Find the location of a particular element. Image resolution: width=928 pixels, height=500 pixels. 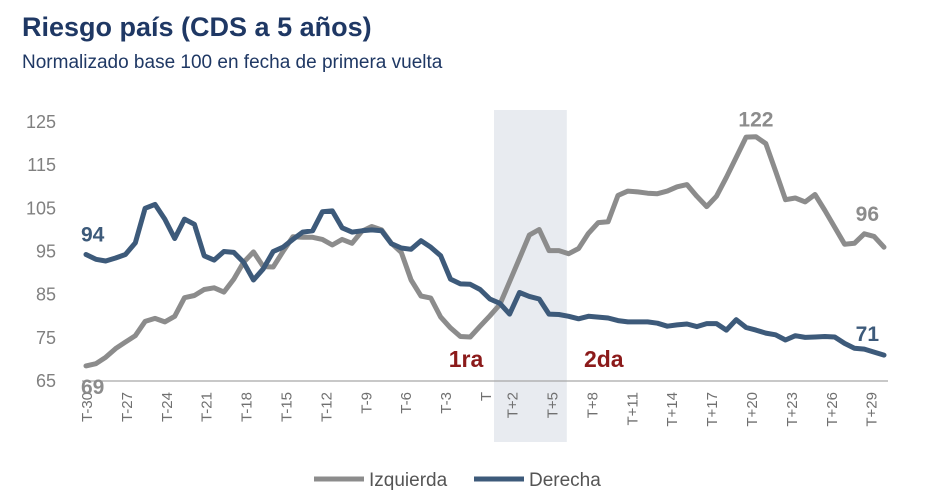

x-tick-label: T-30 is located at coordinates (87, 407).